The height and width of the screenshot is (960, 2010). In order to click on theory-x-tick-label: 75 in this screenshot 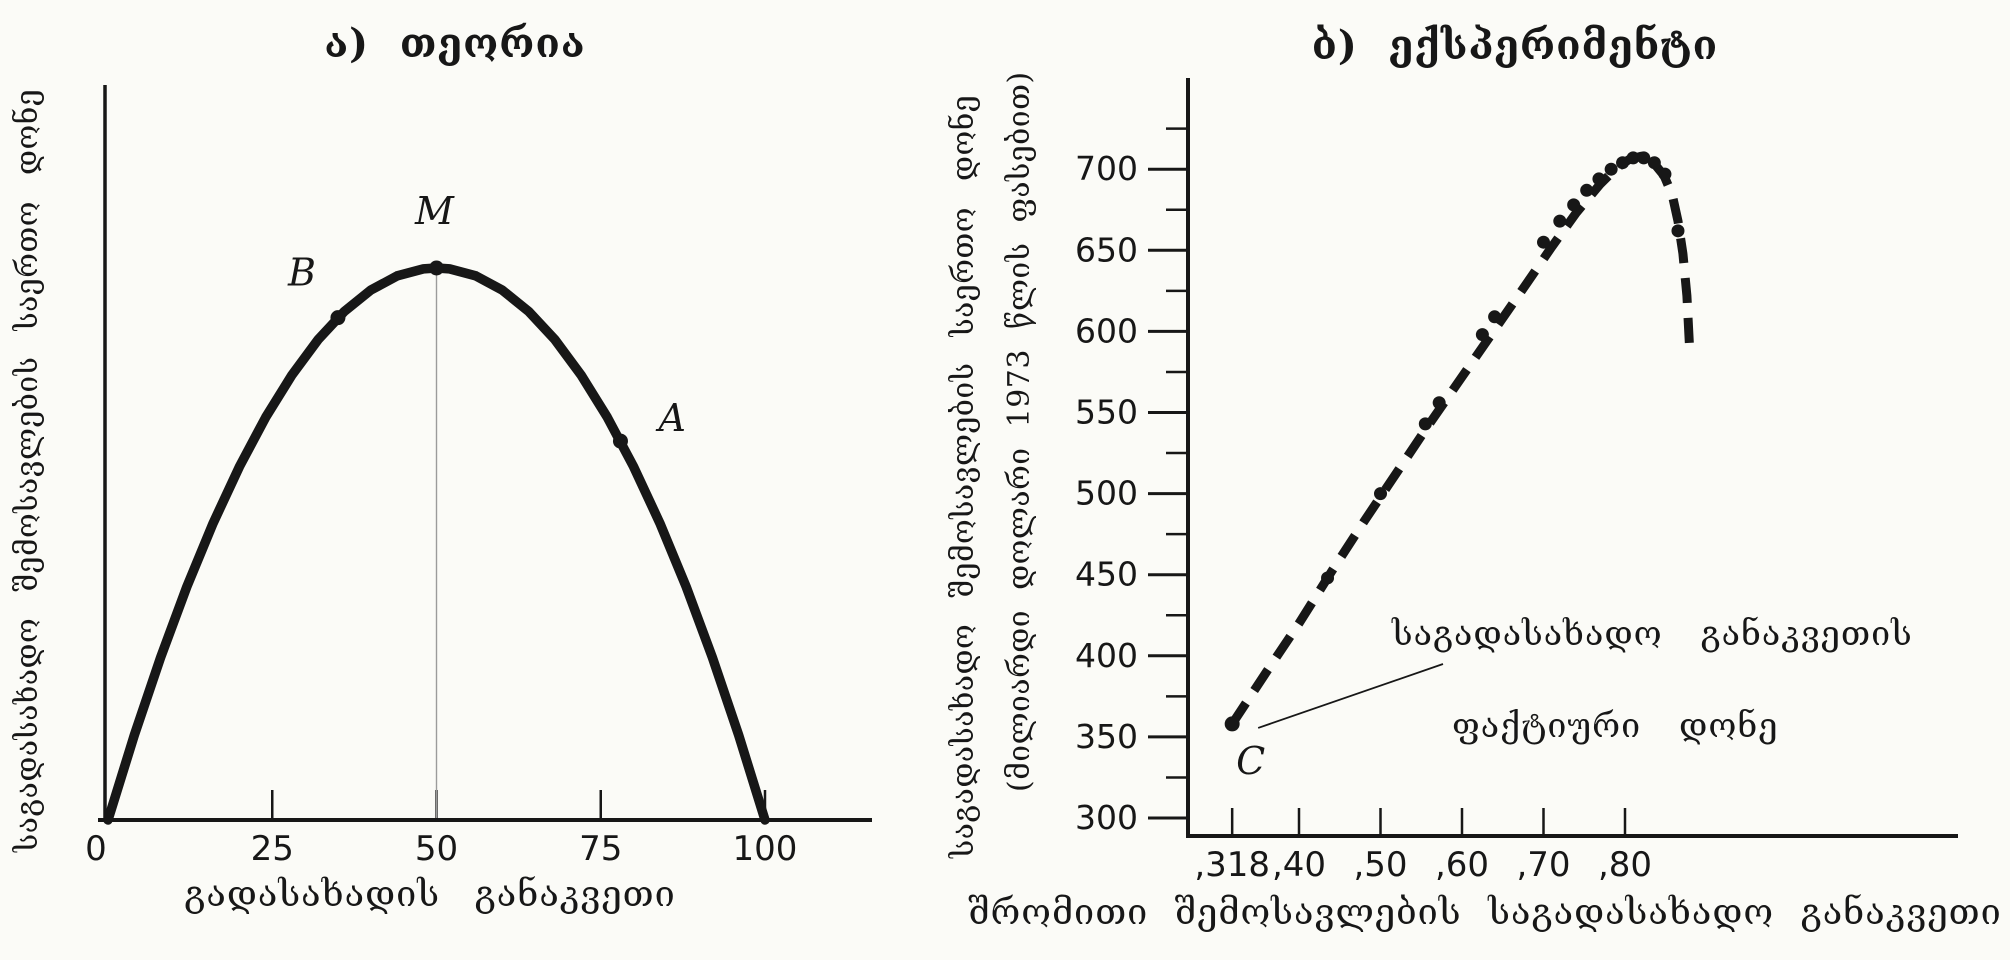, I will do `click(600, 849)`.